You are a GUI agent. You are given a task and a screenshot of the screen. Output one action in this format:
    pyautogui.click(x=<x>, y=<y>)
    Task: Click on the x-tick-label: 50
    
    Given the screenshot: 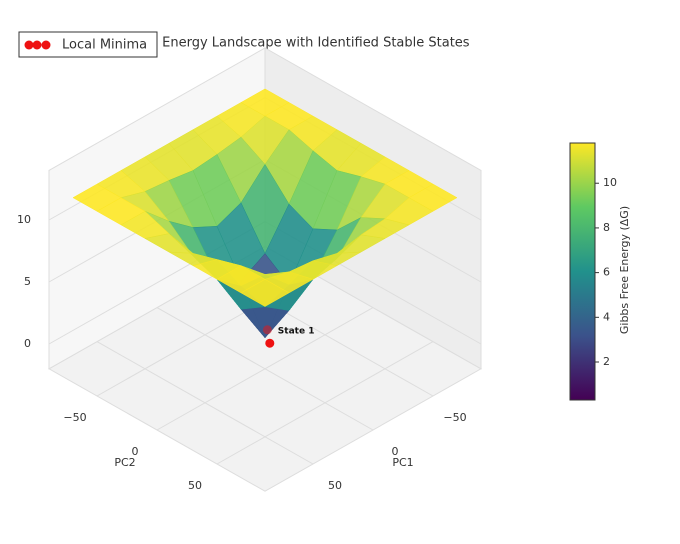 What is the action you would take?
    pyautogui.click(x=335, y=485)
    